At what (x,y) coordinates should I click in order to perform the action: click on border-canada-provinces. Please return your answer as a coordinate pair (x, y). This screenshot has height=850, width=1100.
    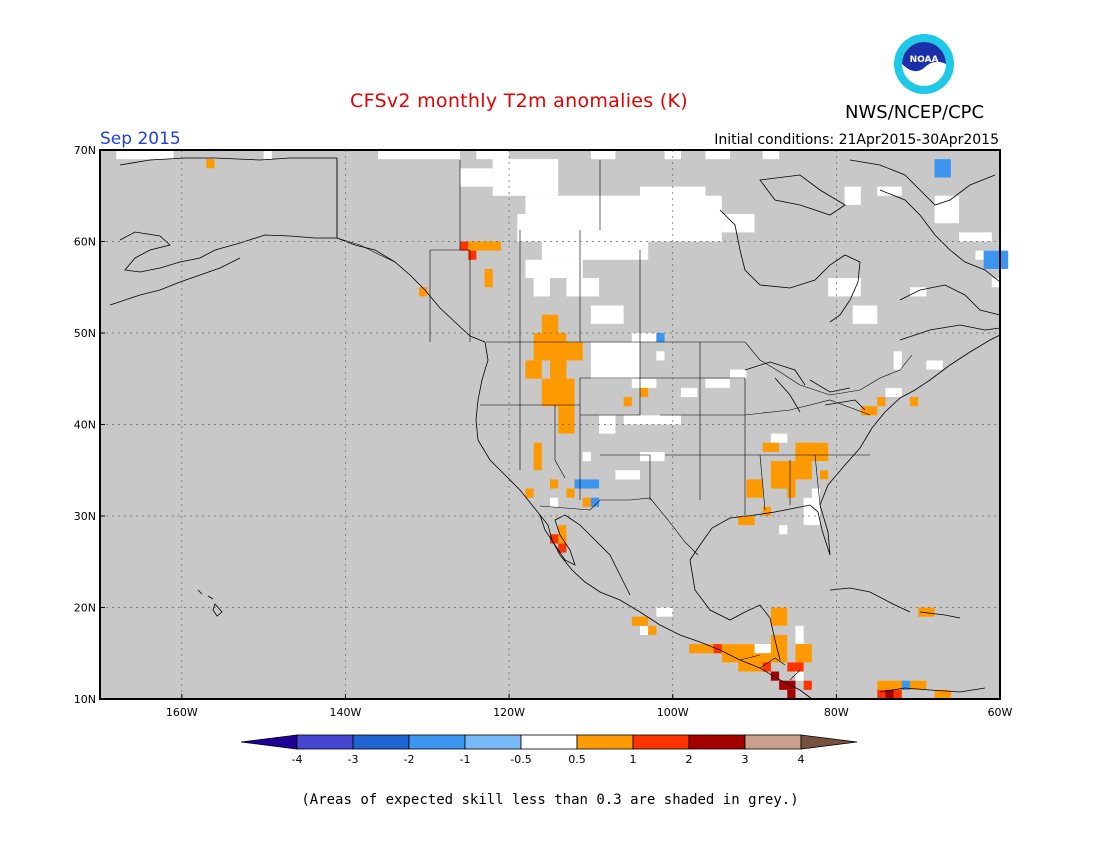
    Looking at the image, I should click on (488, 250).